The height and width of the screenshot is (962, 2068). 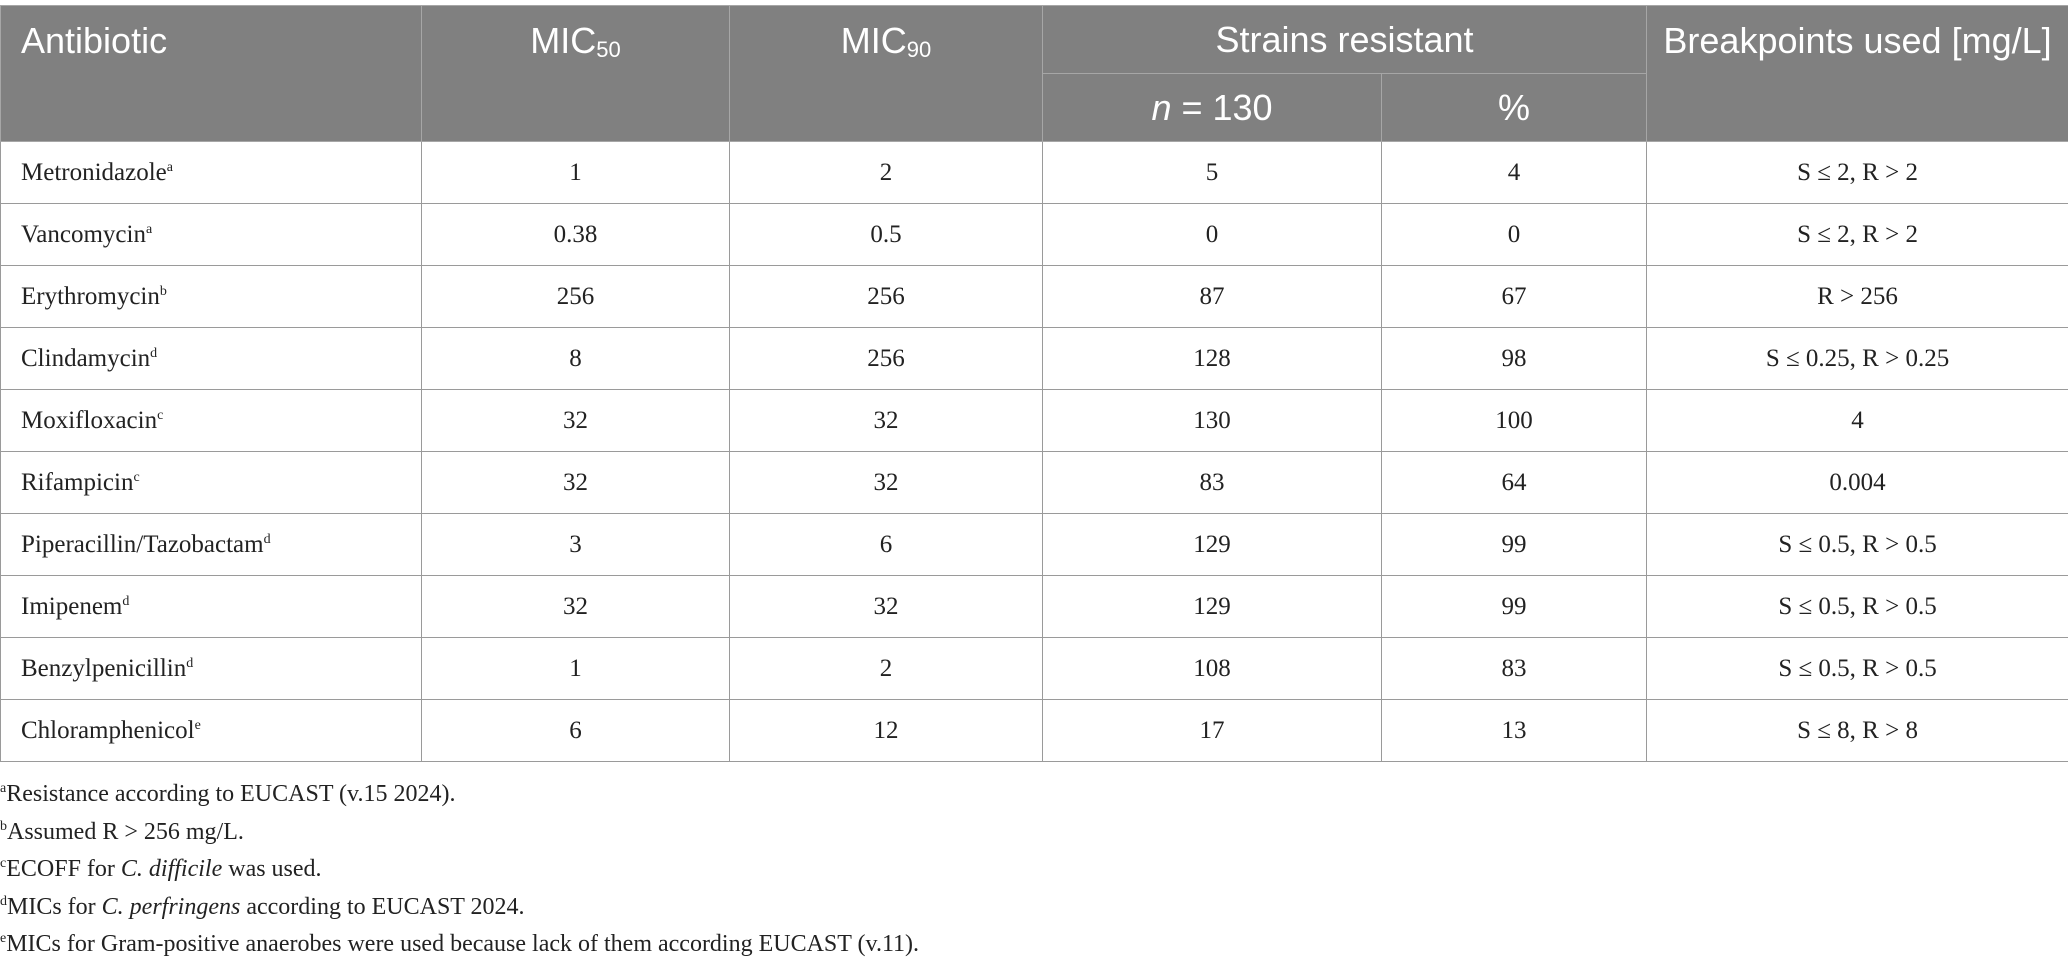 What do you see at coordinates (575, 482) in the screenshot?
I see `mic-50-cell: 32` at bounding box center [575, 482].